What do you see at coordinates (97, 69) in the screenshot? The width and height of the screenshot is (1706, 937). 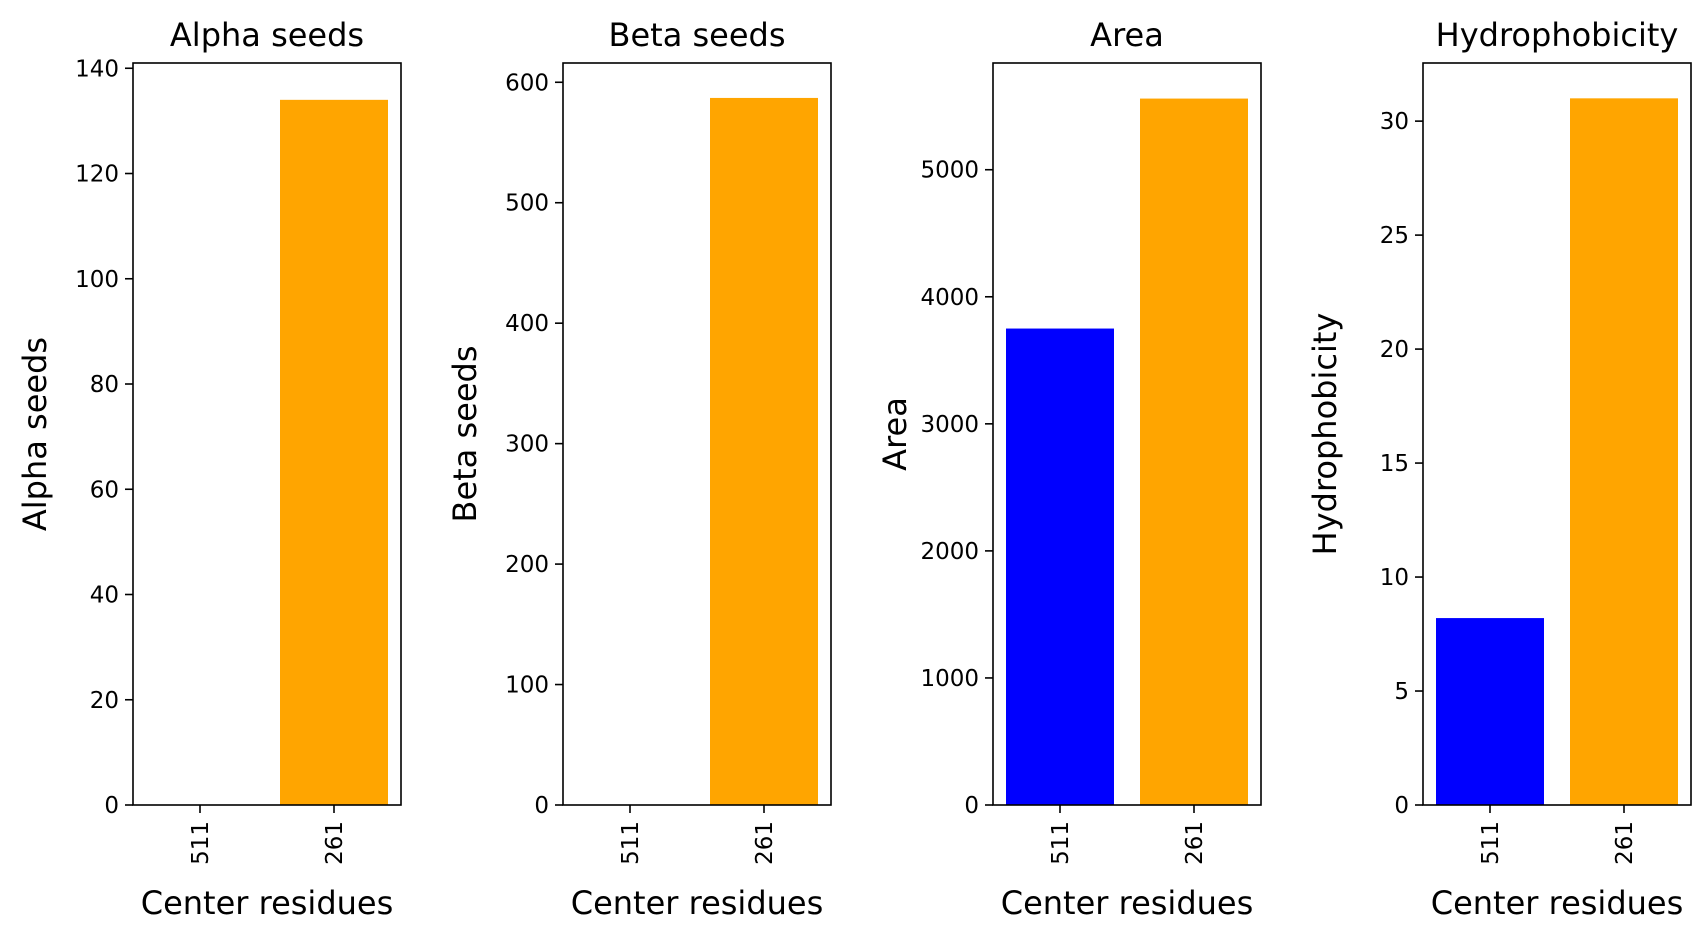 I see `y-tick-label: 140` at bounding box center [97, 69].